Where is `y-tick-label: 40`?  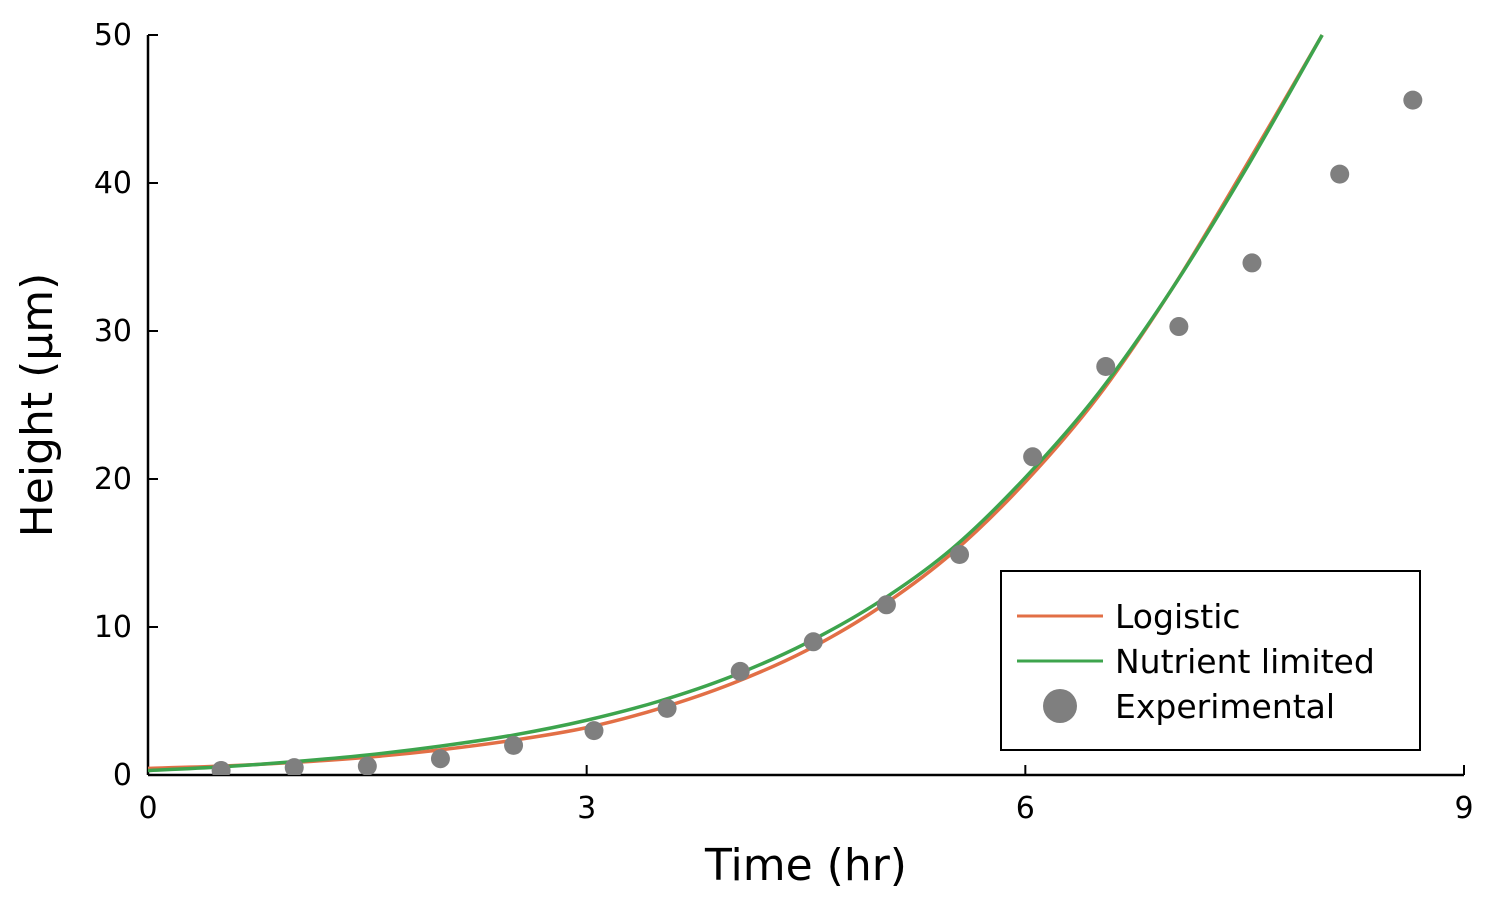
y-tick-label: 40 is located at coordinates (113, 183).